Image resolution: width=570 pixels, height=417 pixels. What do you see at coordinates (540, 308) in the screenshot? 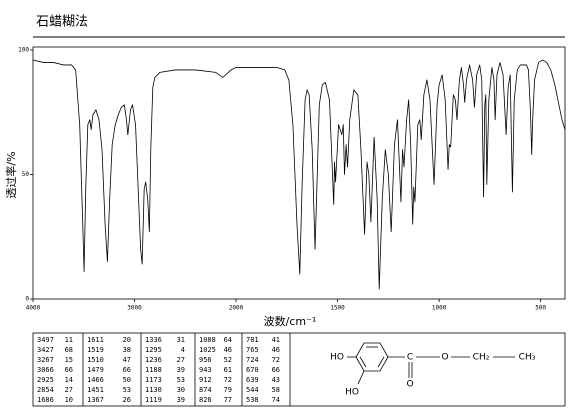
I see `x-tick-label: 500` at bounding box center [540, 308].